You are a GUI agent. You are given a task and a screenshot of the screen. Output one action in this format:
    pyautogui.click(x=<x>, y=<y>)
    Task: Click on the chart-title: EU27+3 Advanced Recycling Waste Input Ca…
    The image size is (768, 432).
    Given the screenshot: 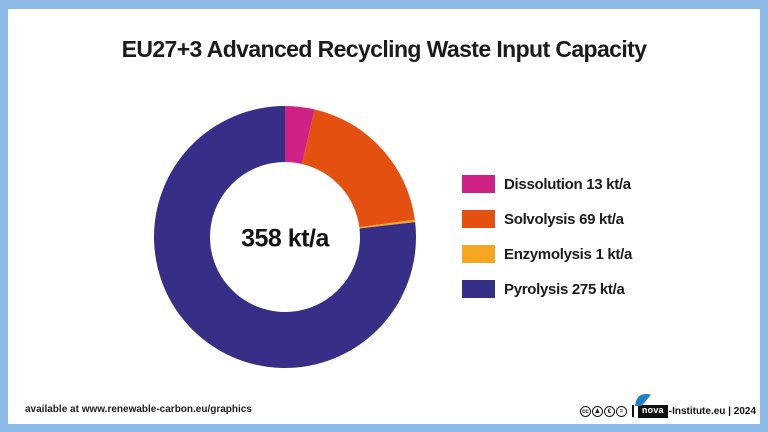 What is the action you would take?
    pyautogui.click(x=384, y=49)
    